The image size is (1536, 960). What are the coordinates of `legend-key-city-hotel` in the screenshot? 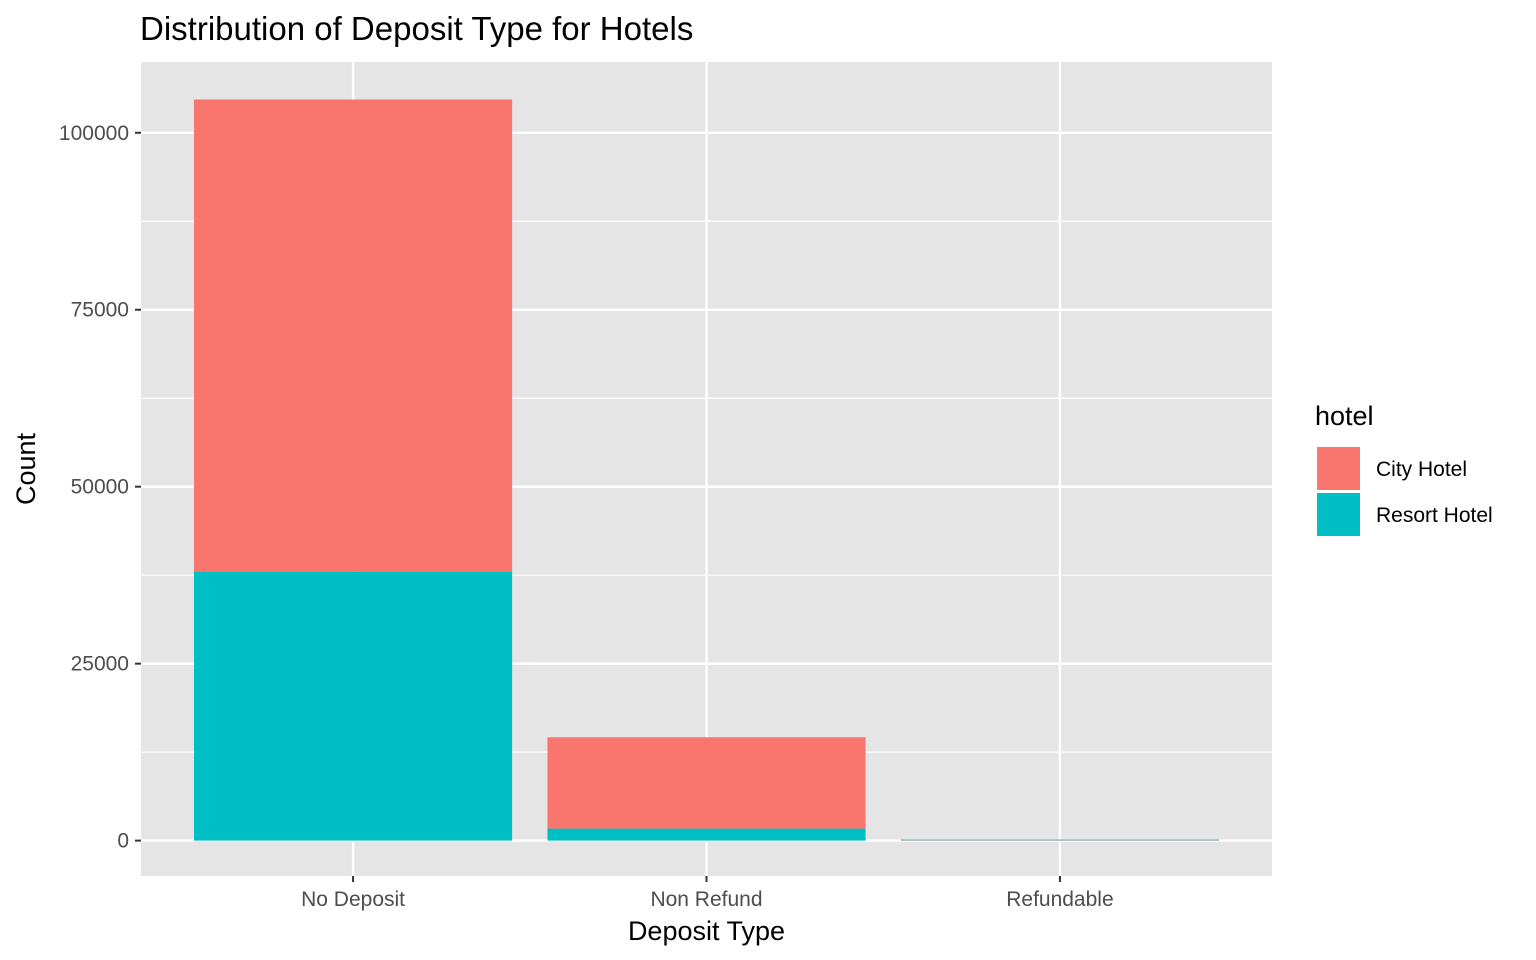 It's located at (1338, 468).